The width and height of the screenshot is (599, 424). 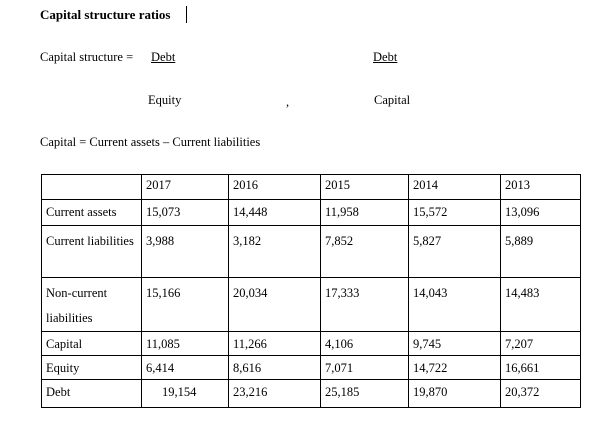 I want to click on table-cell: 19,870, so click(x=454, y=393).